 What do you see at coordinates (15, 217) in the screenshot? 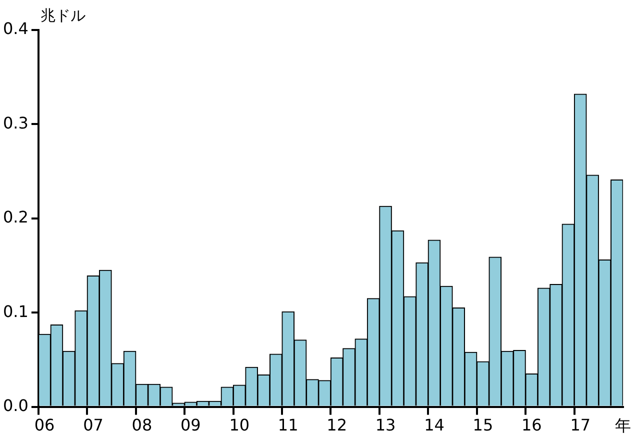
I see `y-tick-label: 0.2` at bounding box center [15, 217].